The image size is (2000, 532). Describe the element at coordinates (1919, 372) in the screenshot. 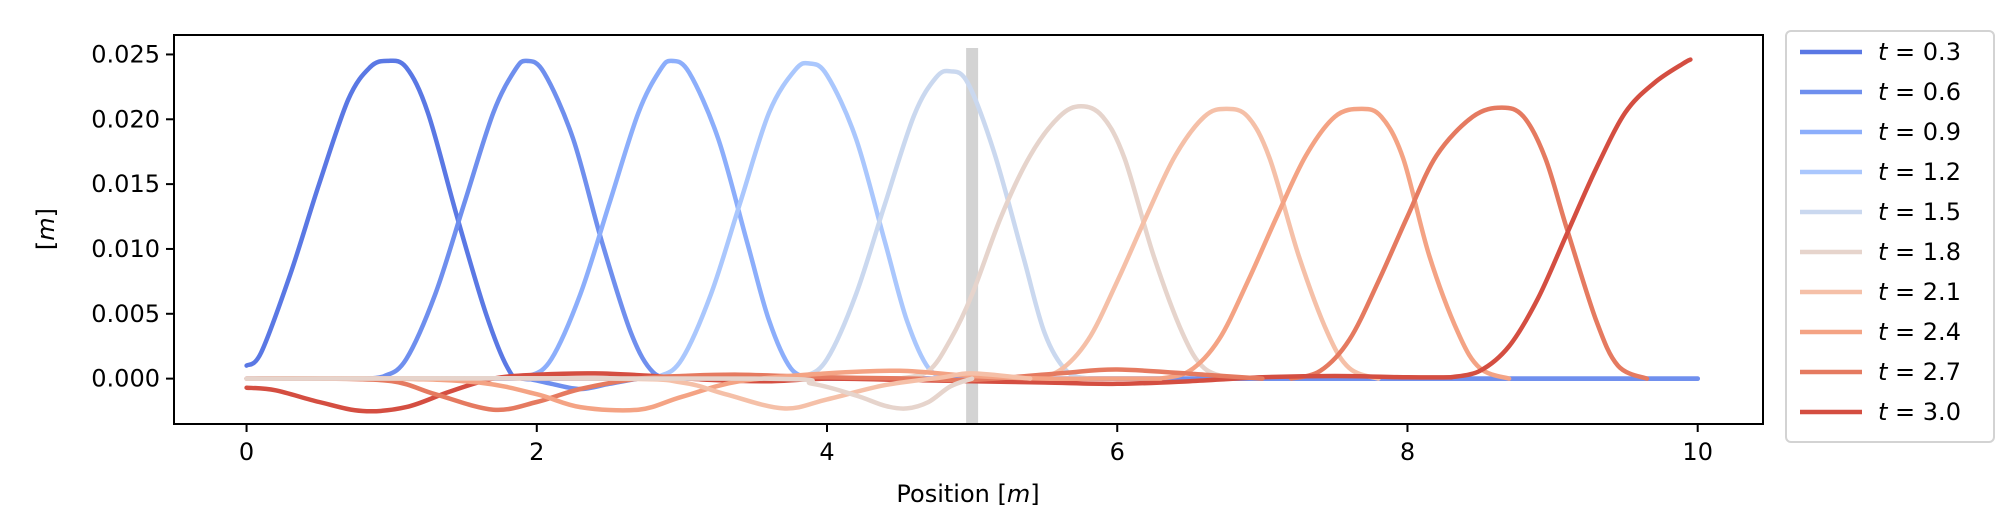

I see `legend-label: t = 2.7` at that location.